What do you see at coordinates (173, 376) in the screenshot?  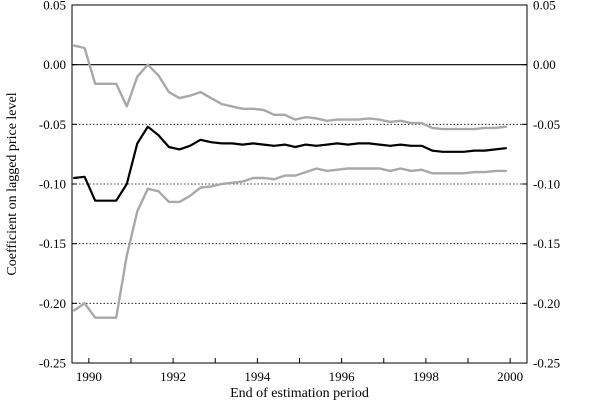 I see `x-tick-label: 1992` at bounding box center [173, 376].